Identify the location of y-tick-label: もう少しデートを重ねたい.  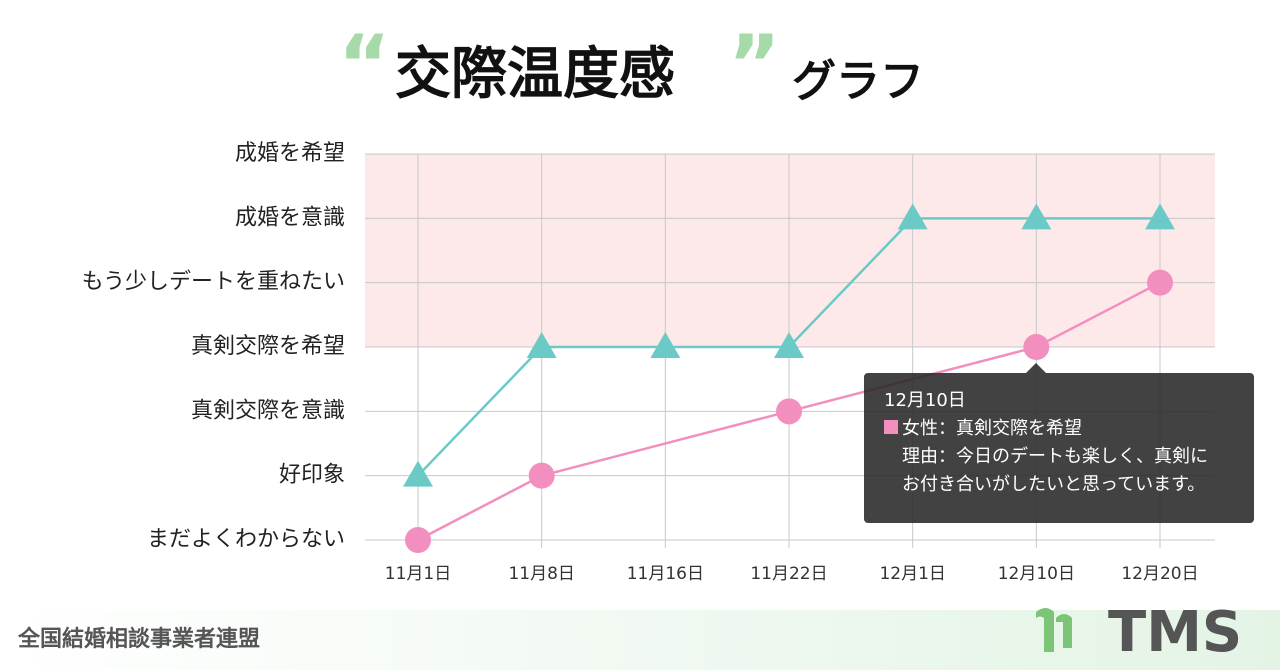
(213, 282).